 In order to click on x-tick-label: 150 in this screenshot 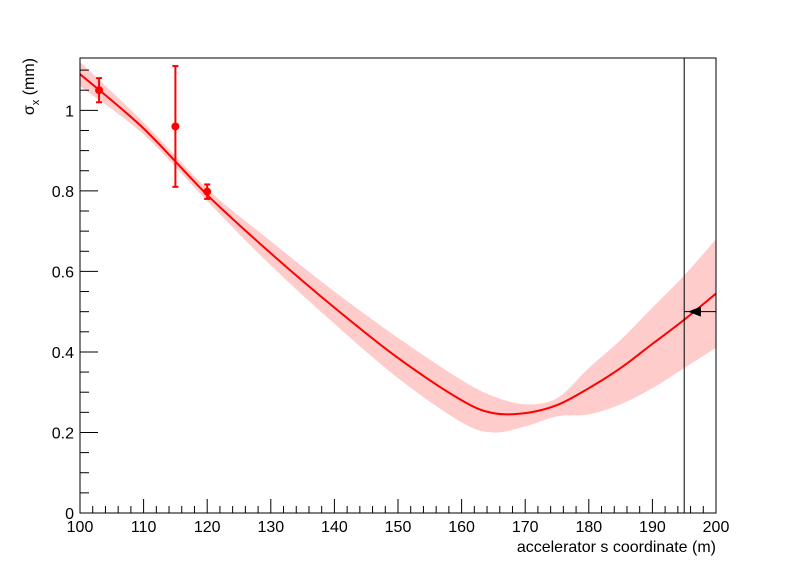, I will do `click(398, 527)`.